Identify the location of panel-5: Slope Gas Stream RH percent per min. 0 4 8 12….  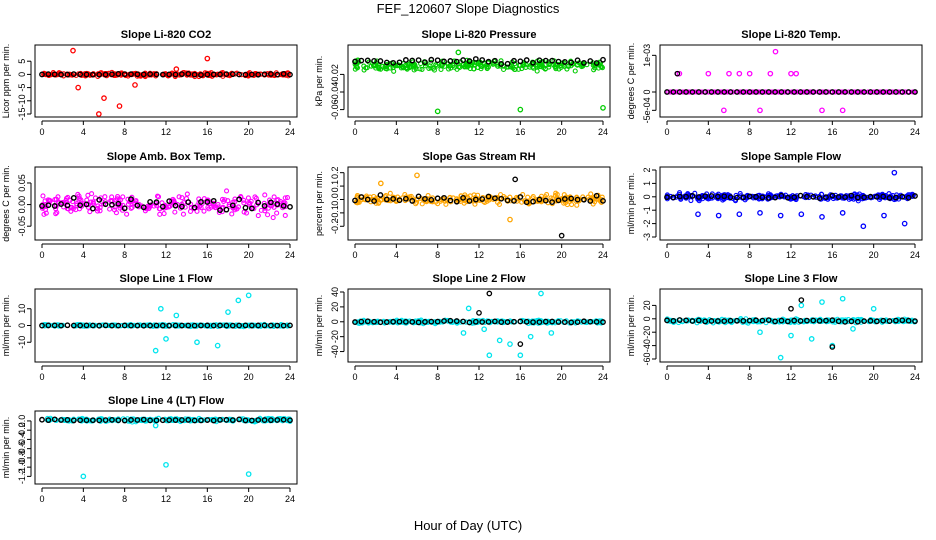
(462, 205).